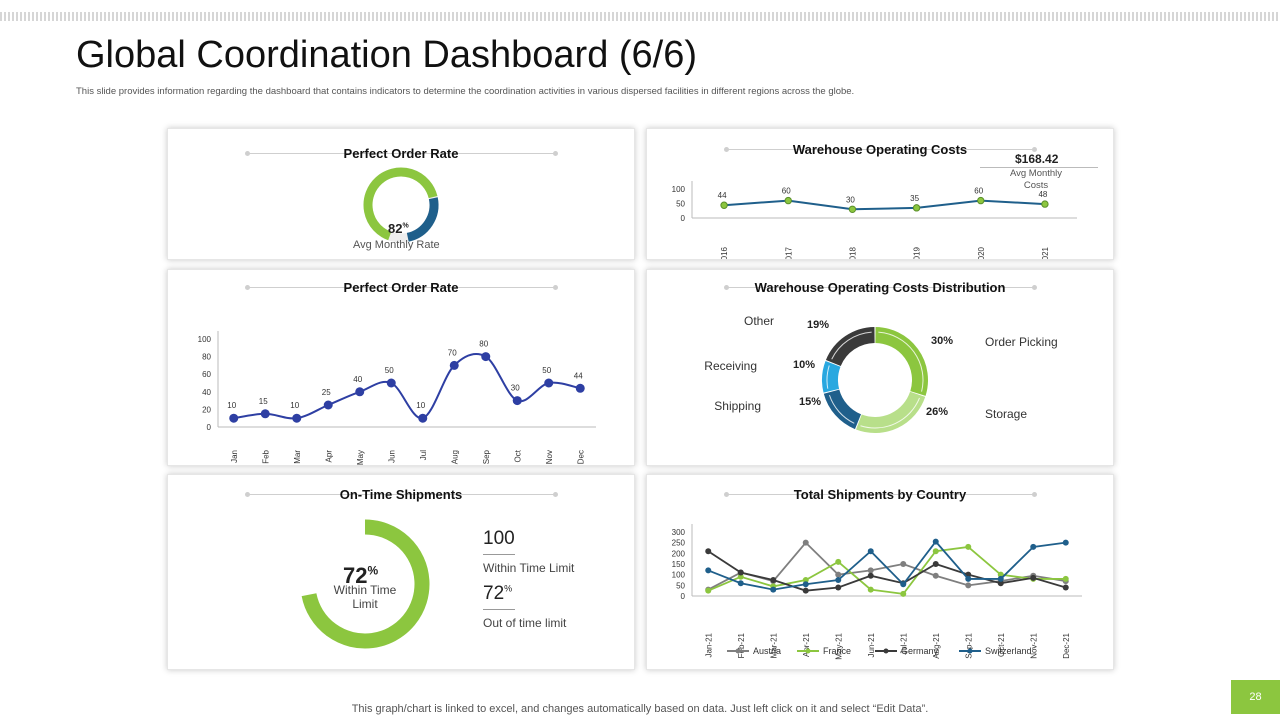 This screenshot has width=1280, height=720. I want to click on x-tick-label: Mar, so click(297, 457).